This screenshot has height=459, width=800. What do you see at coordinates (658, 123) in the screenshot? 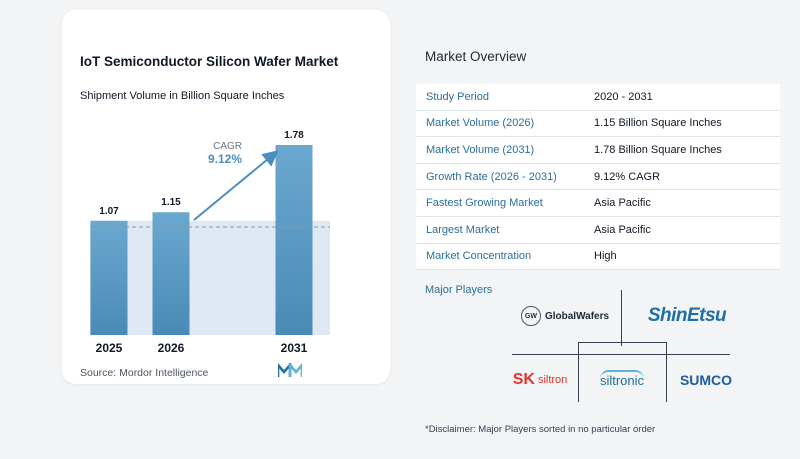
I see `row-value: 1.15 Billion Square Inches` at bounding box center [658, 123].